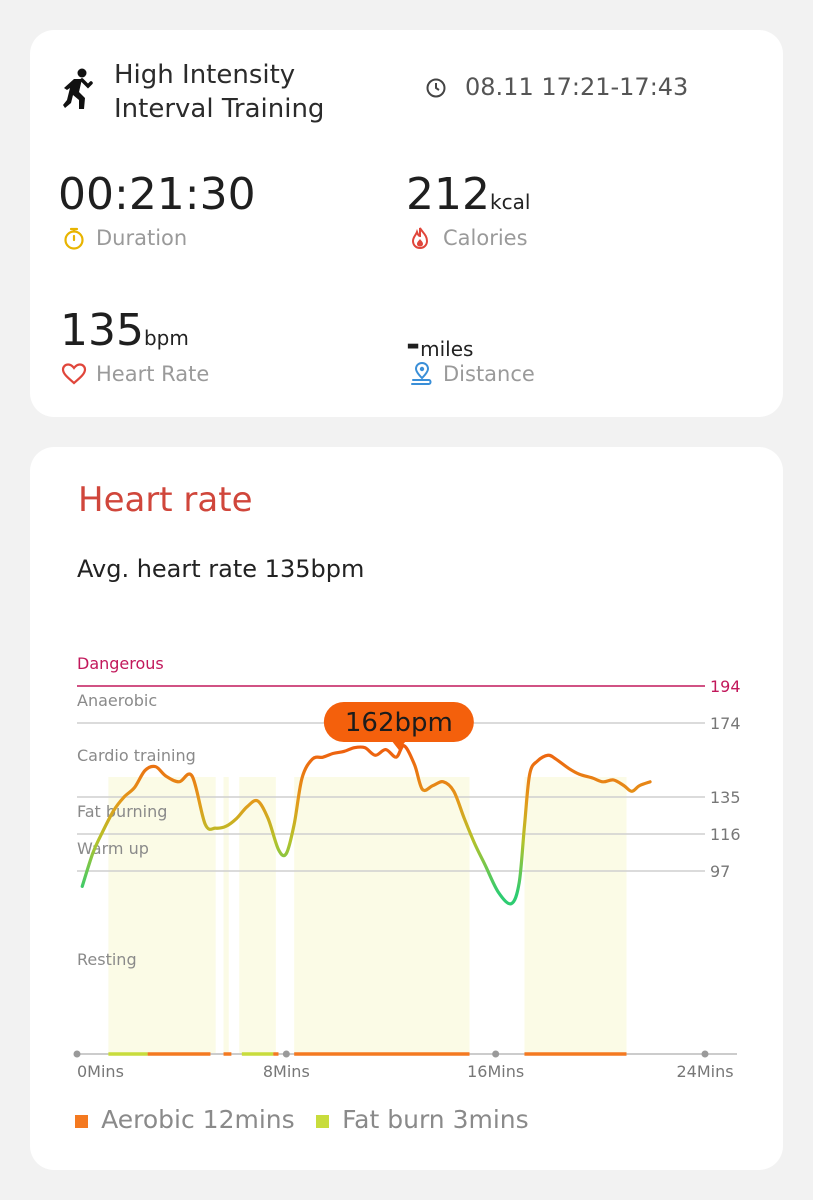 The image size is (813, 1200). Describe the element at coordinates (489, 374) in the screenshot. I see `distance-label: Distance` at that location.